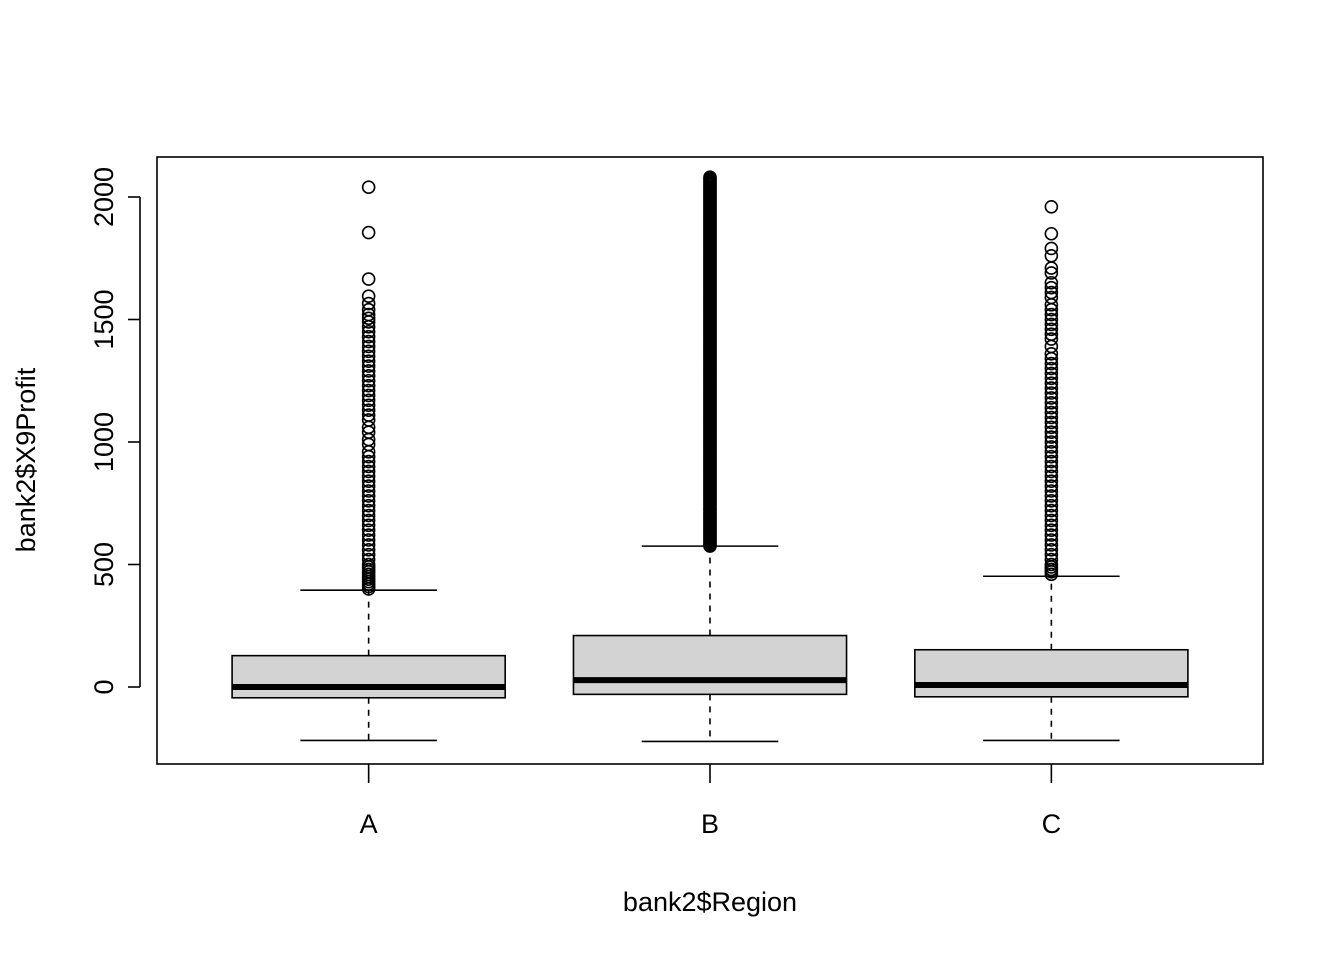 The image size is (1344, 960). Describe the element at coordinates (1052, 824) in the screenshot. I see `x-tick-label: C` at that location.